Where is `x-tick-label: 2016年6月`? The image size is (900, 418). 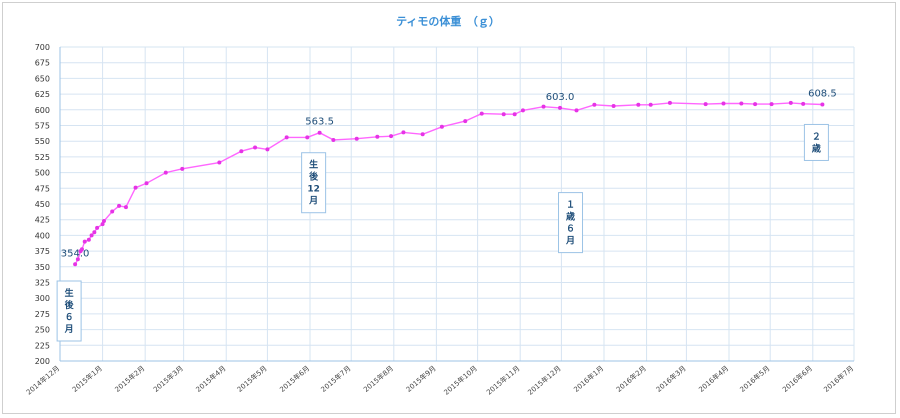
x-tick-label: 2016年6月 is located at coordinates (797, 379).